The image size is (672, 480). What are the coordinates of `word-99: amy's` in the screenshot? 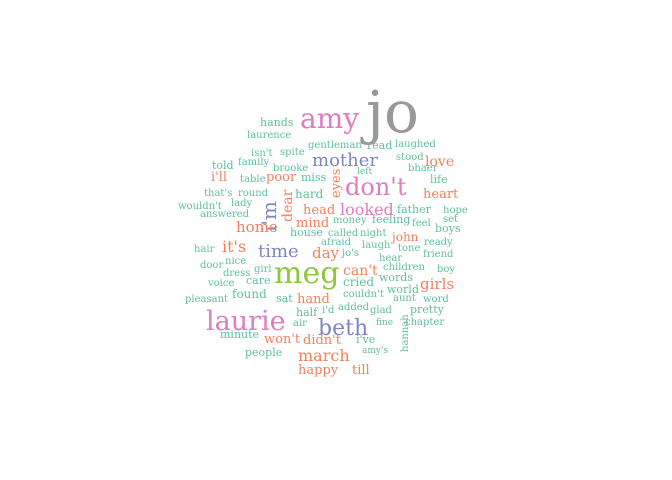 It's located at (375, 351).